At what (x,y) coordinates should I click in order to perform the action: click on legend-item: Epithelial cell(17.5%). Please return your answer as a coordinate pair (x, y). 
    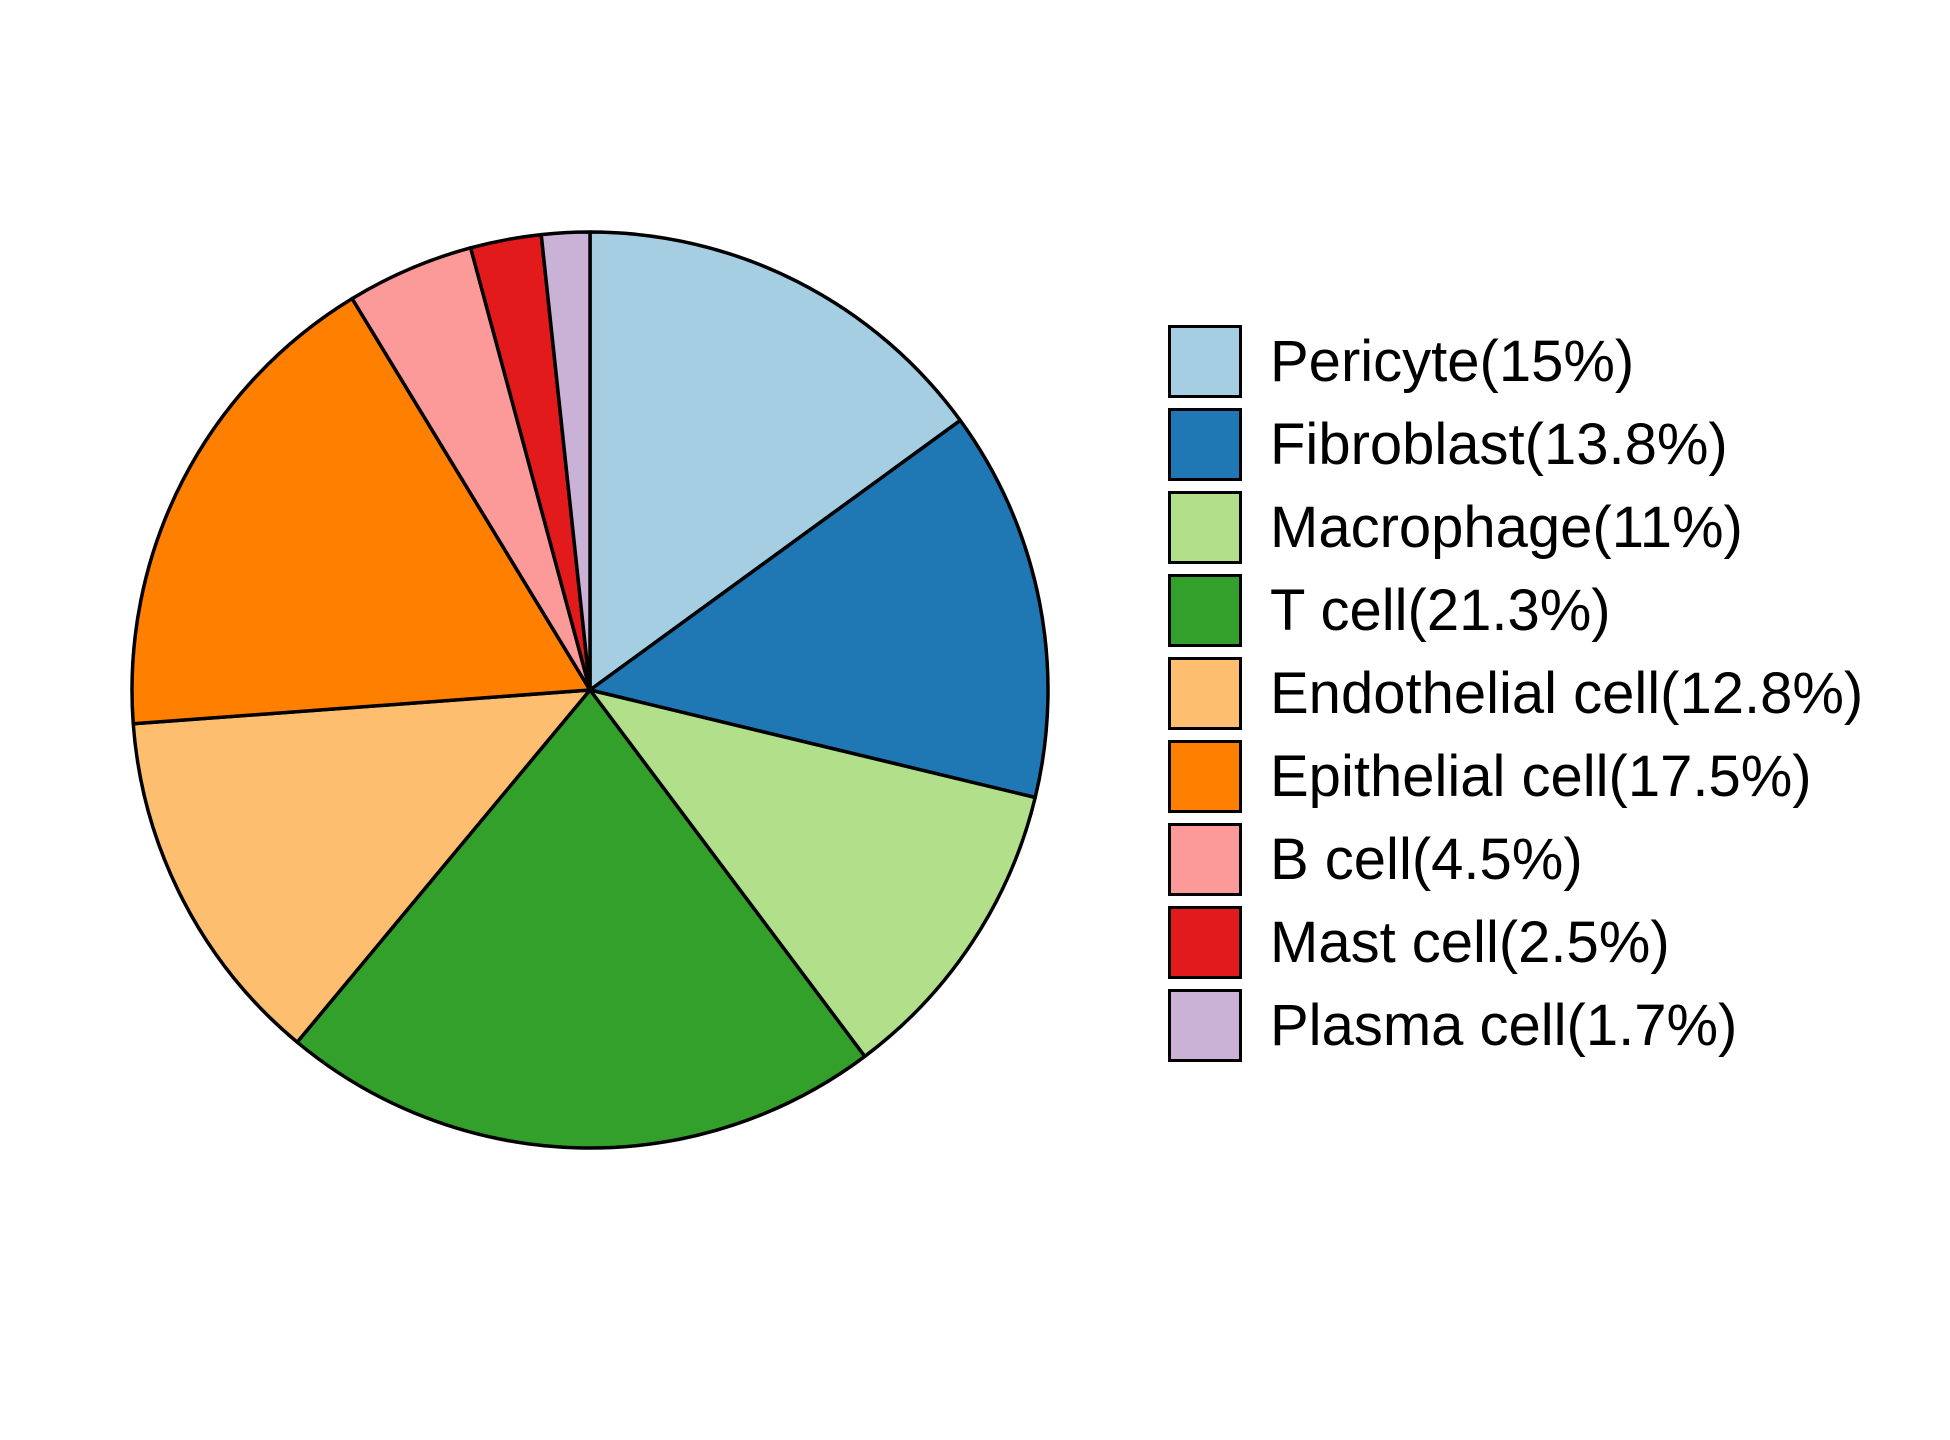
    Looking at the image, I should click on (1515, 776).